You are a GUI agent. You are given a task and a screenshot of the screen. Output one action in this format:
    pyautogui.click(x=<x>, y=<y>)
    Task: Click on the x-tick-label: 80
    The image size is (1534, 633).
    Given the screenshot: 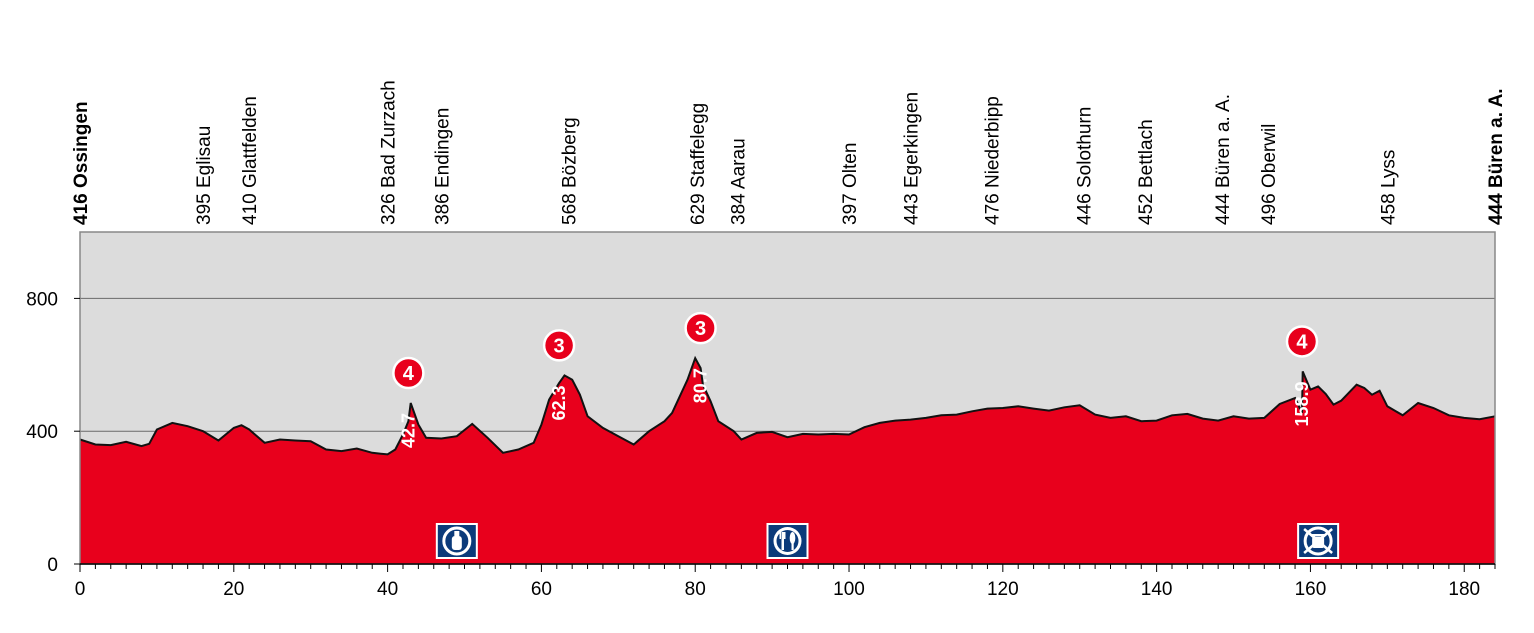 What is the action you would take?
    pyautogui.click(x=695, y=589)
    